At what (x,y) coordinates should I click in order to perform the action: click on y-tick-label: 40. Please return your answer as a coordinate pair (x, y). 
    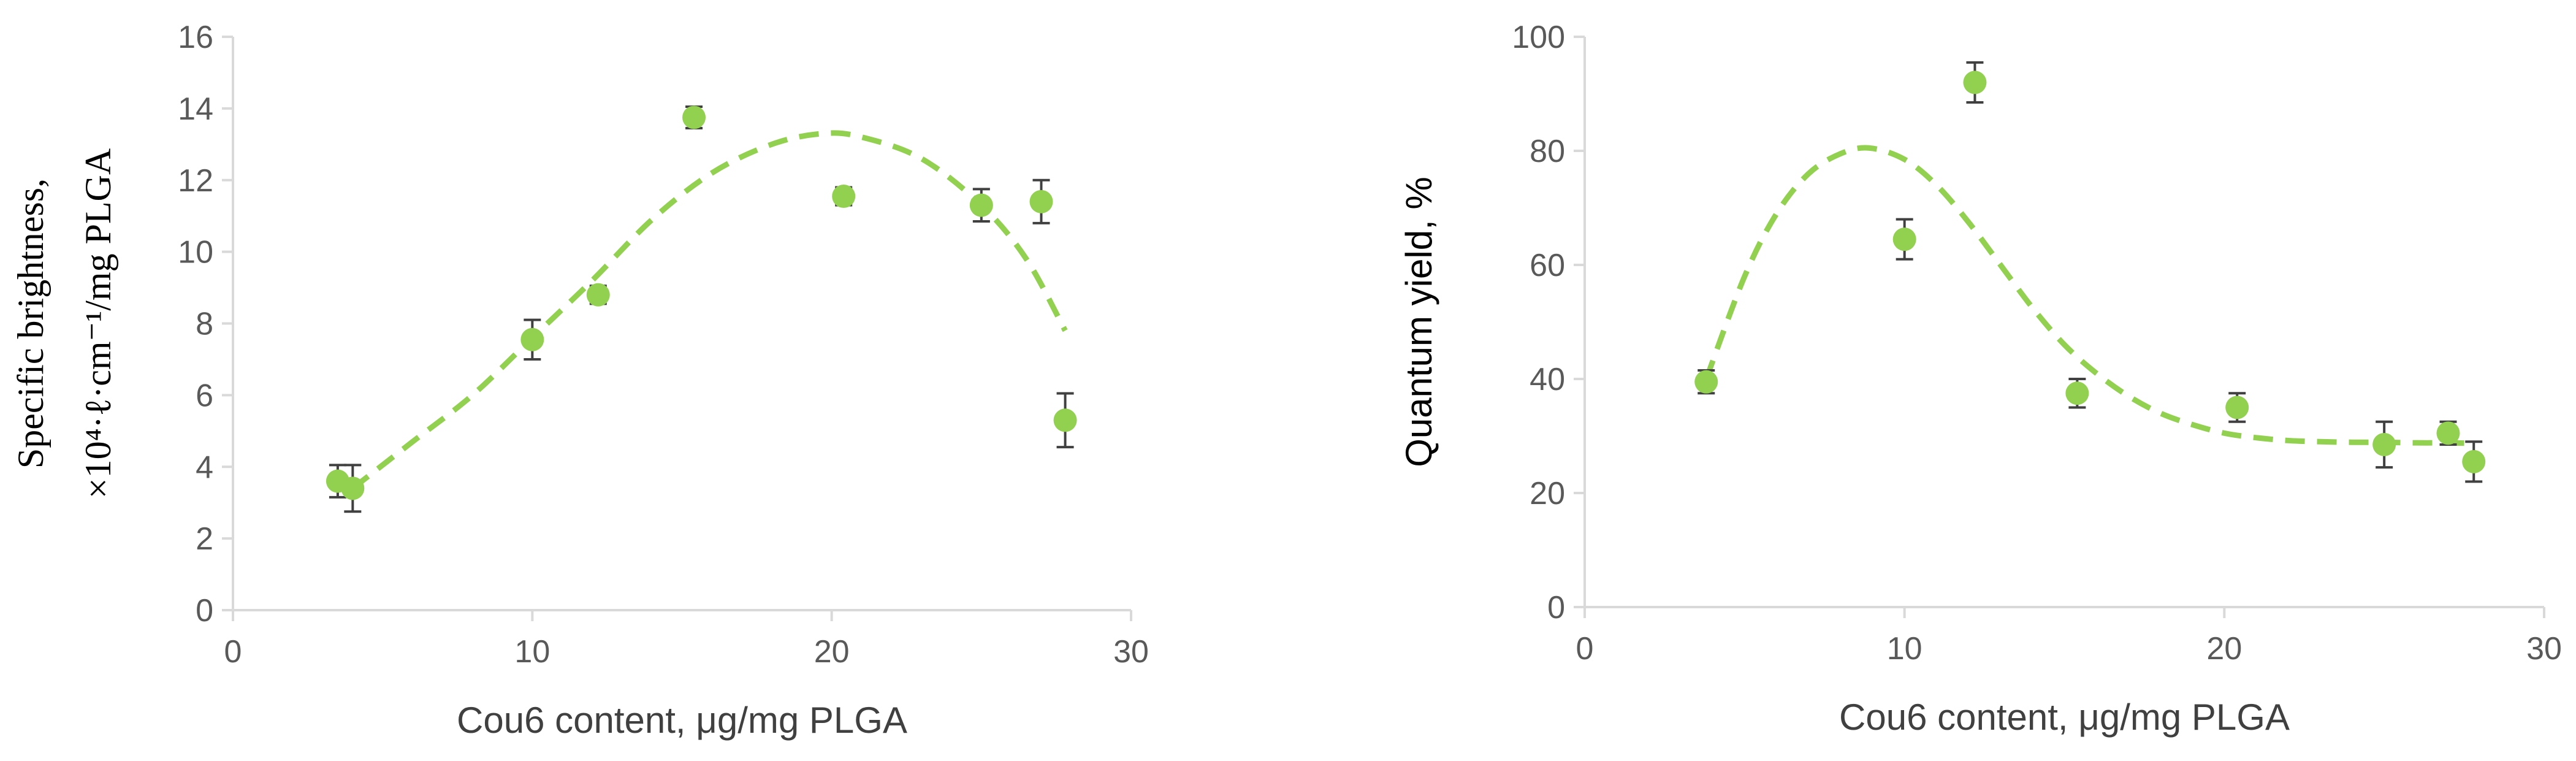
    Looking at the image, I should click on (1547, 379).